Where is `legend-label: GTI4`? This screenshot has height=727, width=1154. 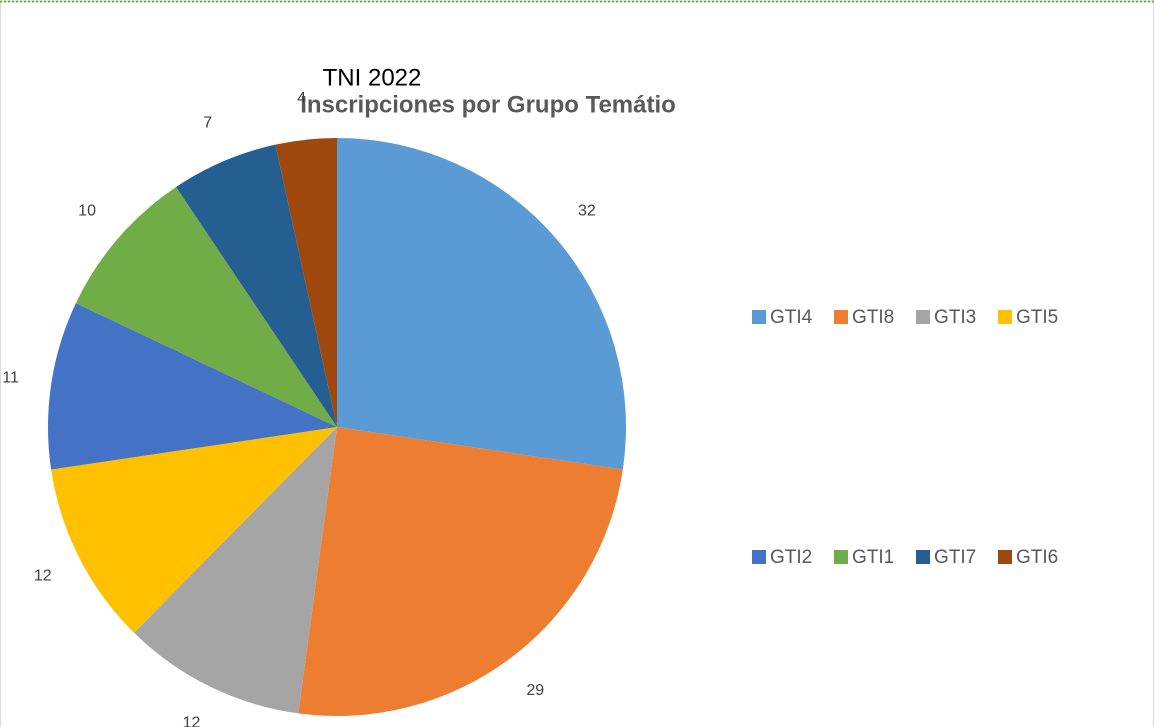
legend-label: GTI4 is located at coordinates (791, 317).